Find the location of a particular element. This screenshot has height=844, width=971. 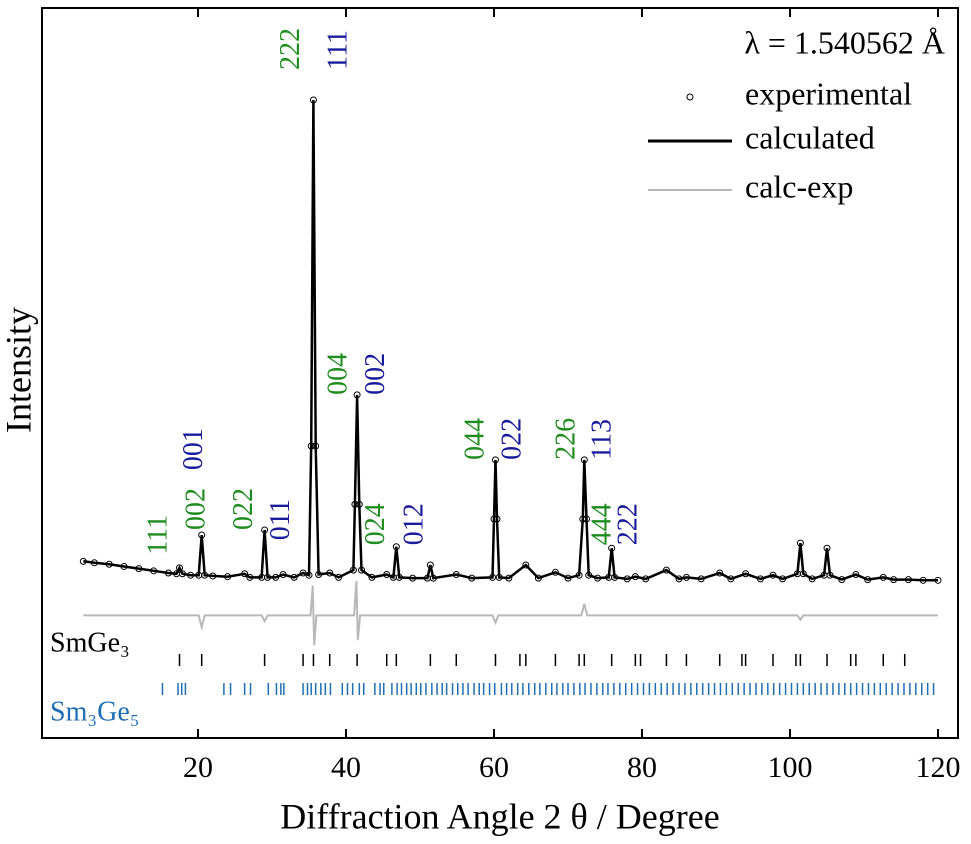

hkl-label: 044 is located at coordinates (474, 439).